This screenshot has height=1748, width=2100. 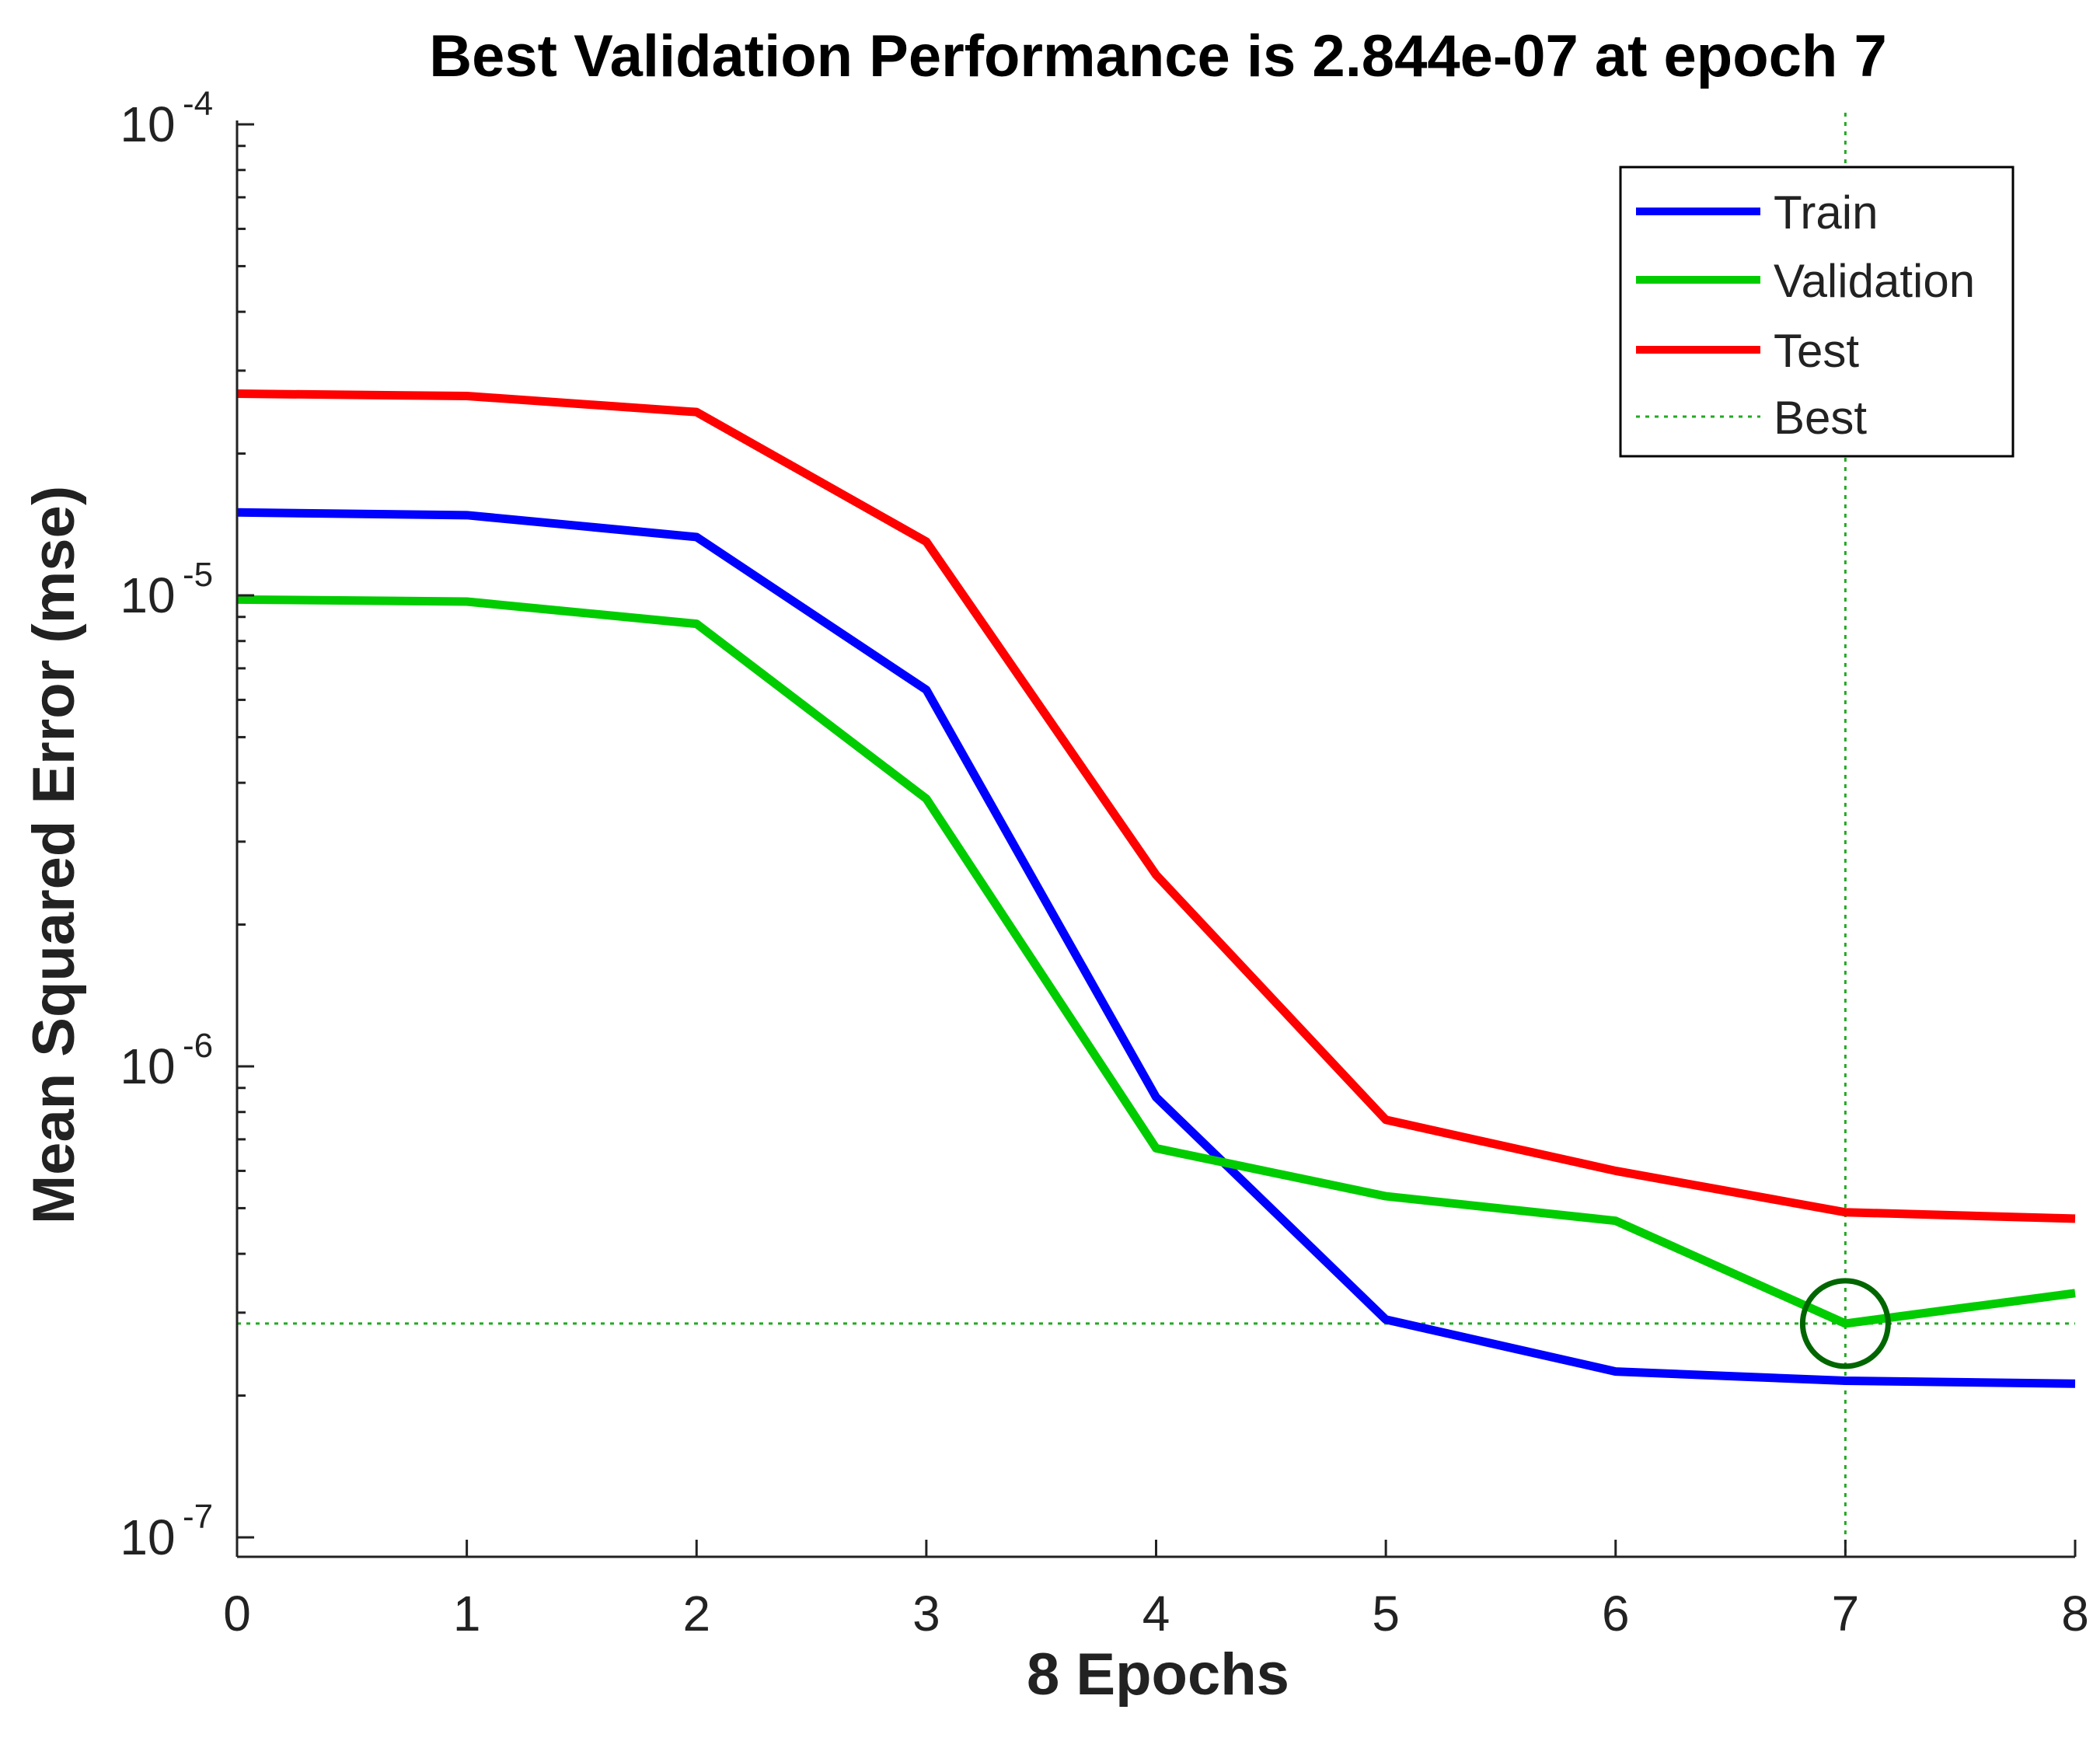 What do you see at coordinates (187, 825) in the screenshot?
I see `y-ticks: 10-710-610-510-4` at bounding box center [187, 825].